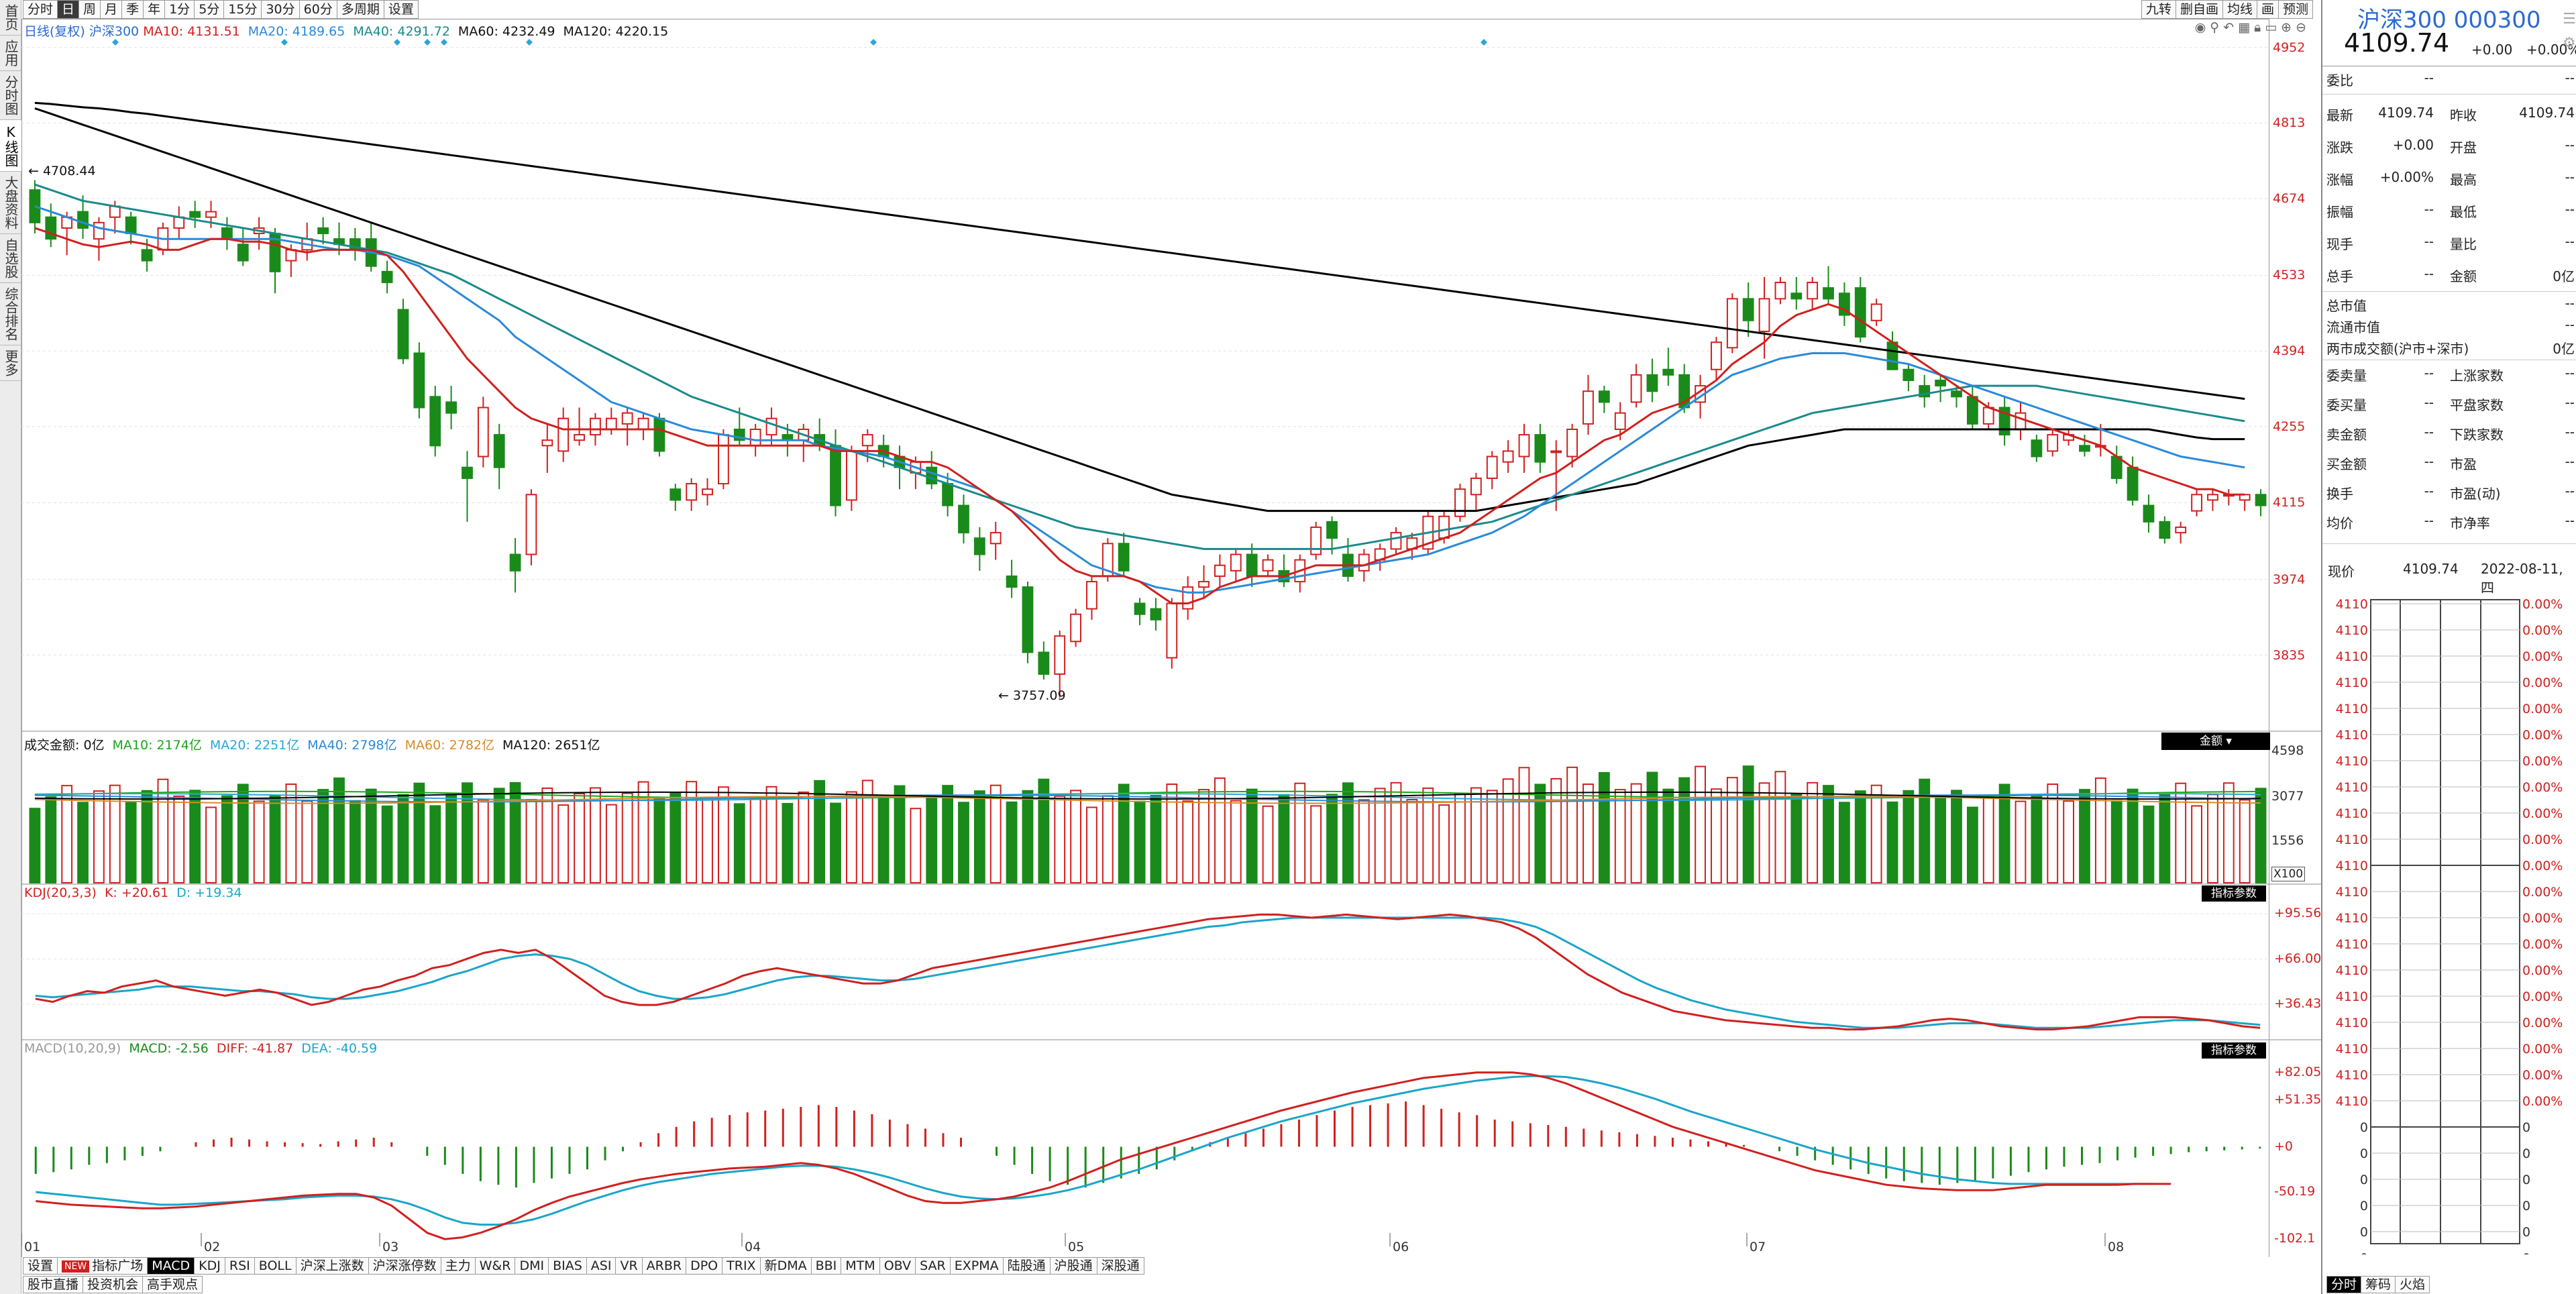 This screenshot has height=1294, width=2576. What do you see at coordinates (933, 1266) in the screenshot?
I see `indicator-tab: SAR` at bounding box center [933, 1266].